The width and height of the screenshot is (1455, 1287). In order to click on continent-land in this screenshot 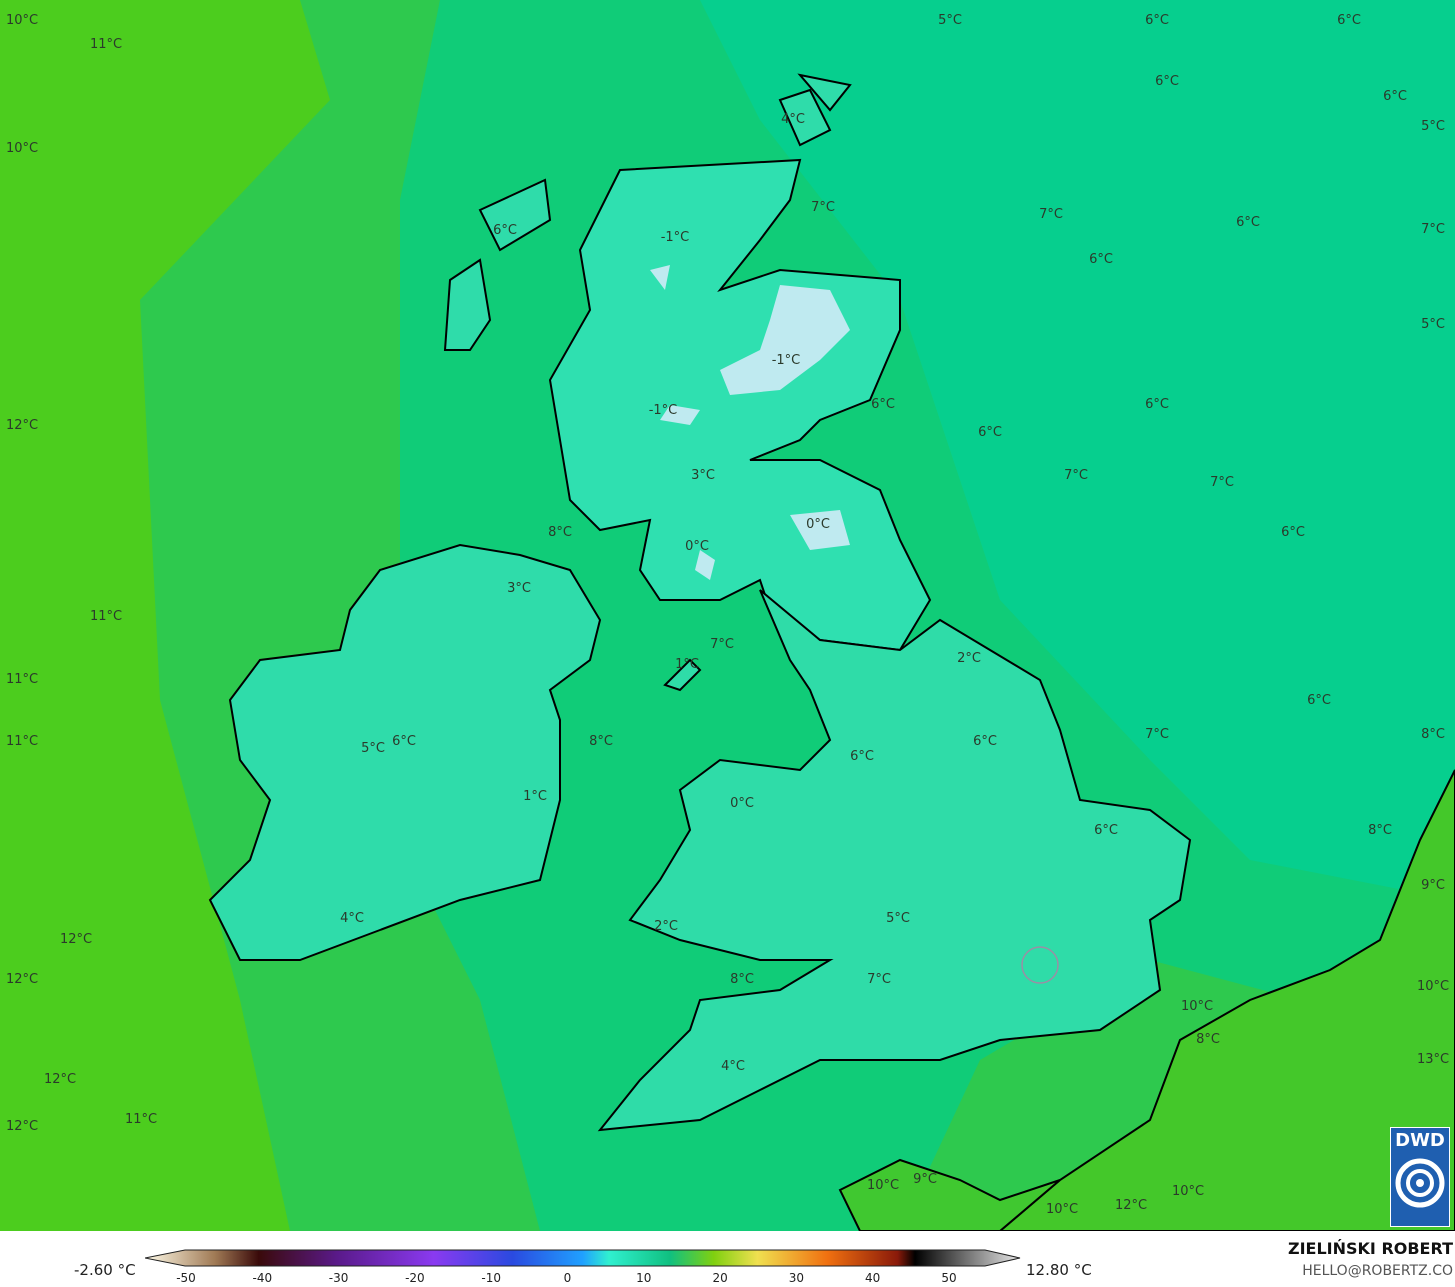, I will do `click(1226, 1000)`.